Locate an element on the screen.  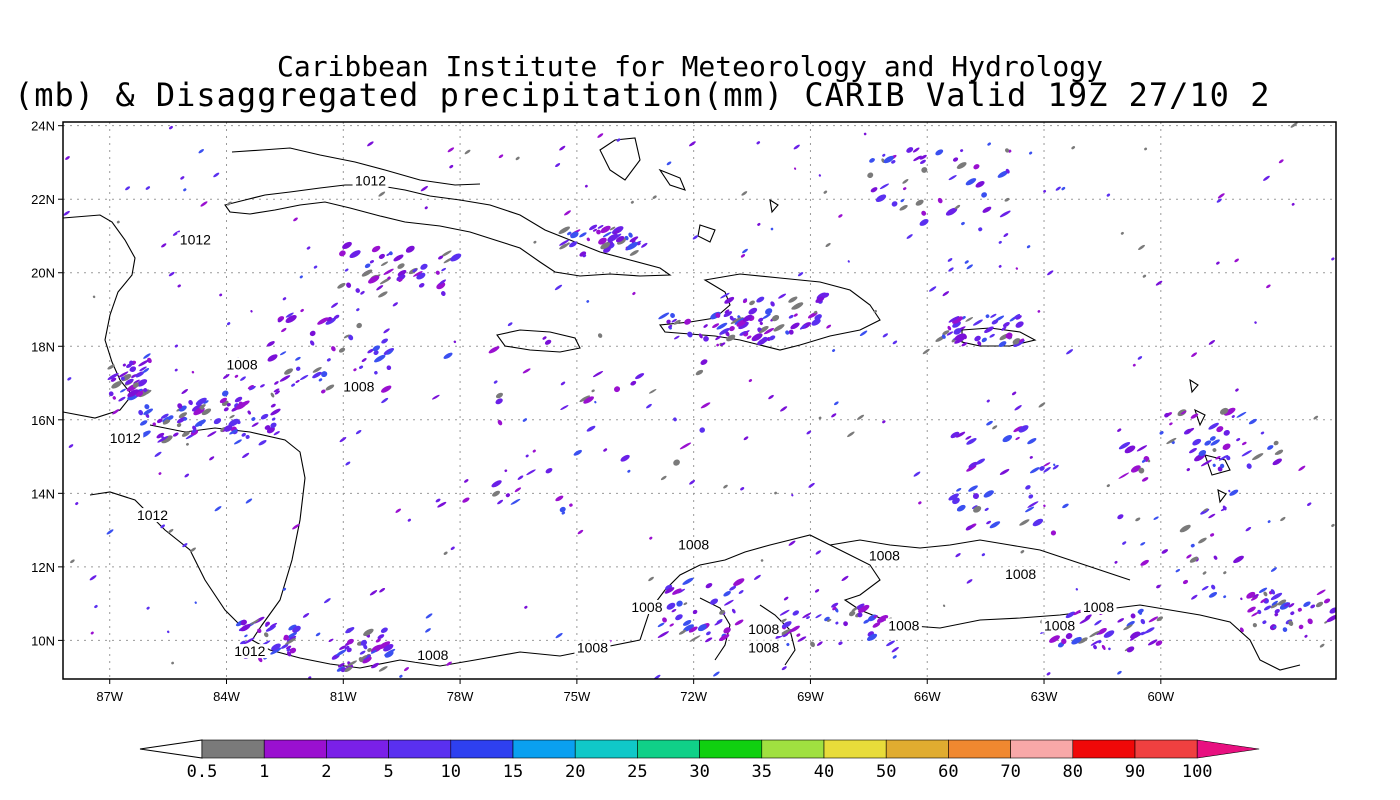
lat-label: 12N is located at coordinates (43, 567).